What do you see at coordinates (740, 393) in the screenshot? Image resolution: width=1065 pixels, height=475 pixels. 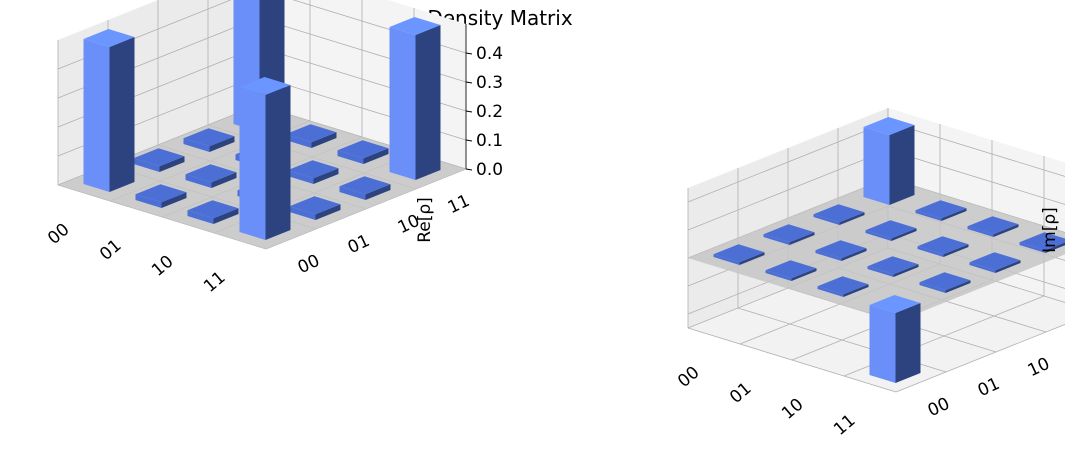 I see `row-tick-label: 01` at bounding box center [740, 393].